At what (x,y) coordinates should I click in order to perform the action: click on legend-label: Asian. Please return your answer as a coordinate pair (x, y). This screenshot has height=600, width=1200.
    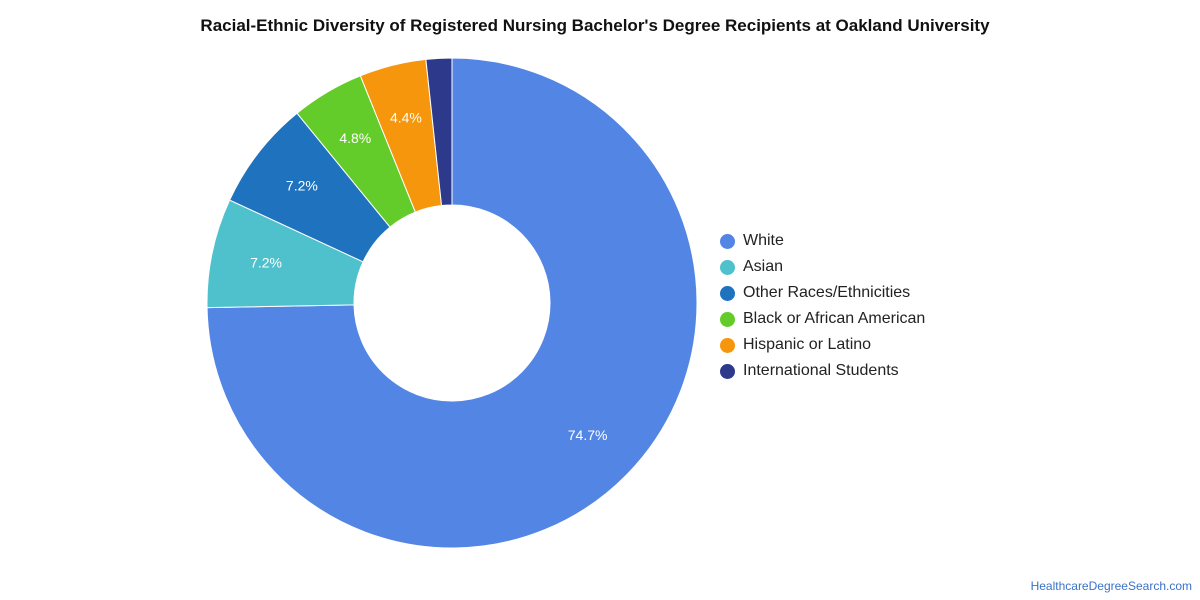
    Looking at the image, I should click on (763, 266).